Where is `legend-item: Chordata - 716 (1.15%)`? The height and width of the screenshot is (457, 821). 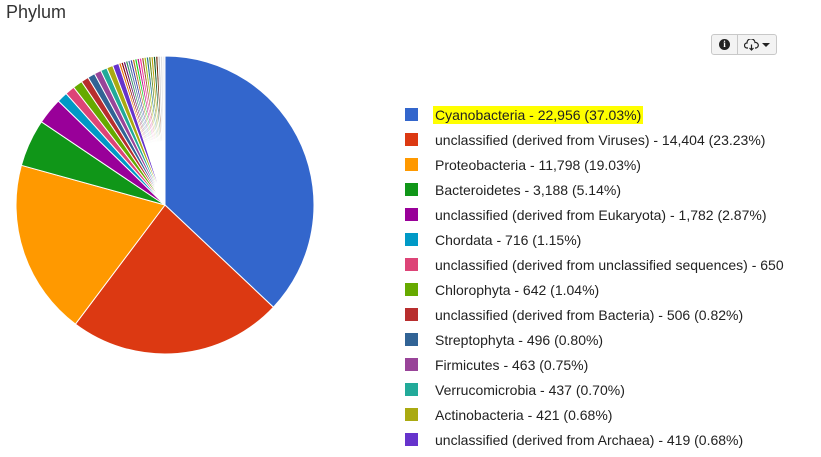 legend-item: Chordata - 716 (1.15%) is located at coordinates (613, 239).